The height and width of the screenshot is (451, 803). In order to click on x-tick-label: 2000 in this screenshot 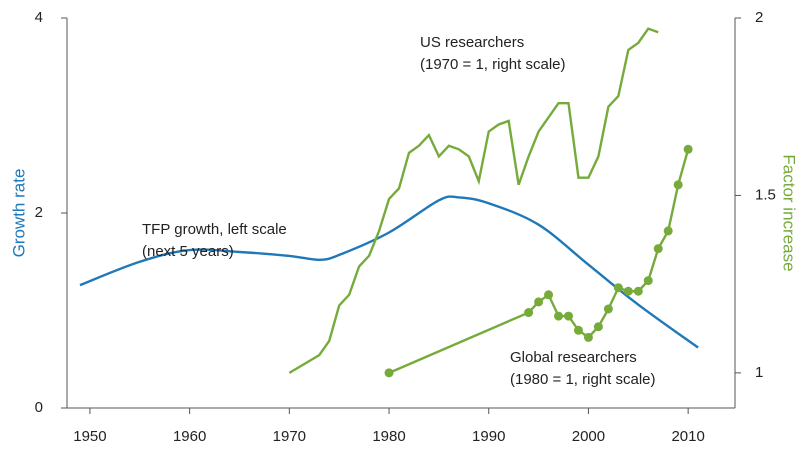, I will do `click(588, 436)`.